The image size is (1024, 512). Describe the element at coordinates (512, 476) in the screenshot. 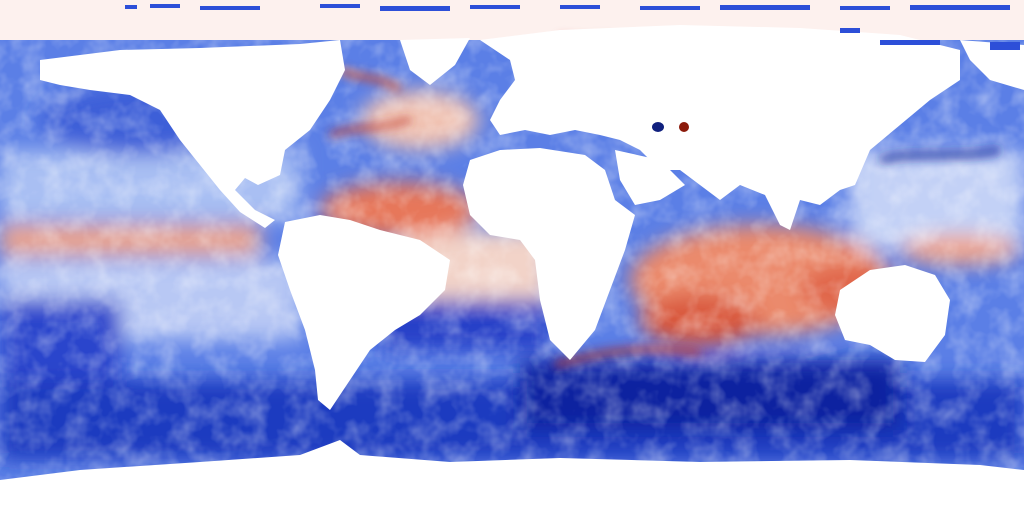

I see `antarctica` at that location.